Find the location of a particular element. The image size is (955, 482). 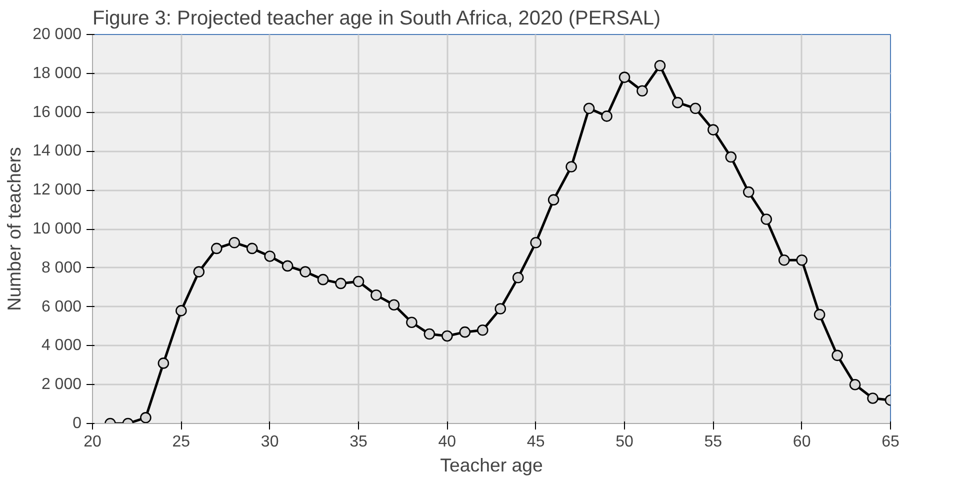

y-tick-label: 4 000 is located at coordinates (61, 345).